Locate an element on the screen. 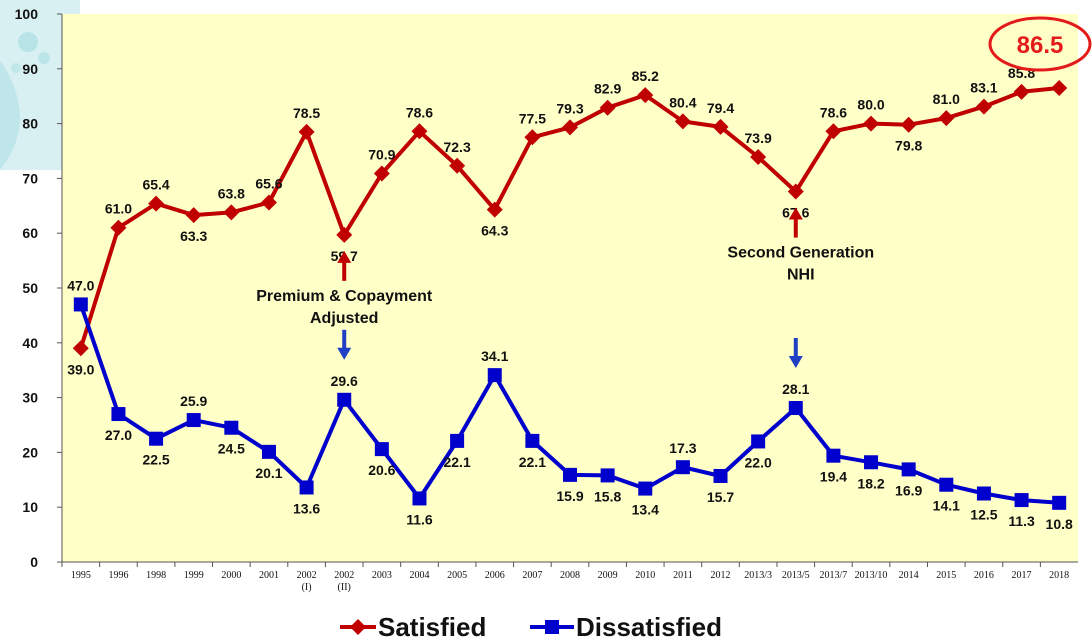 The image size is (1092, 641). data-label-dissatisfied: 13.6 is located at coordinates (306, 508).